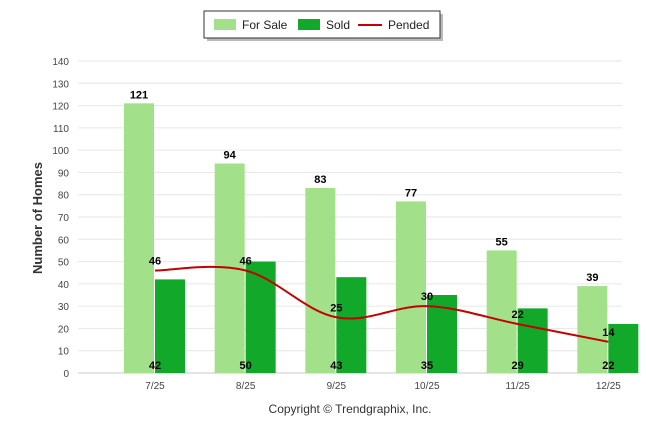 The width and height of the screenshot is (646, 434). What do you see at coordinates (592, 278) in the screenshot?
I see `data-label-for-sale: 39` at bounding box center [592, 278].